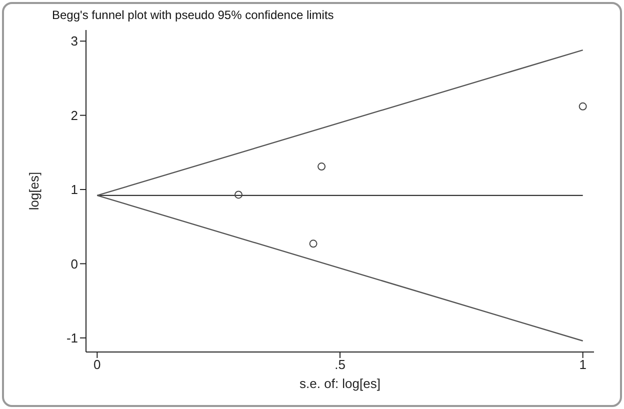  I want to click on x-axis-title: s.e. of: log[es], so click(340, 383).